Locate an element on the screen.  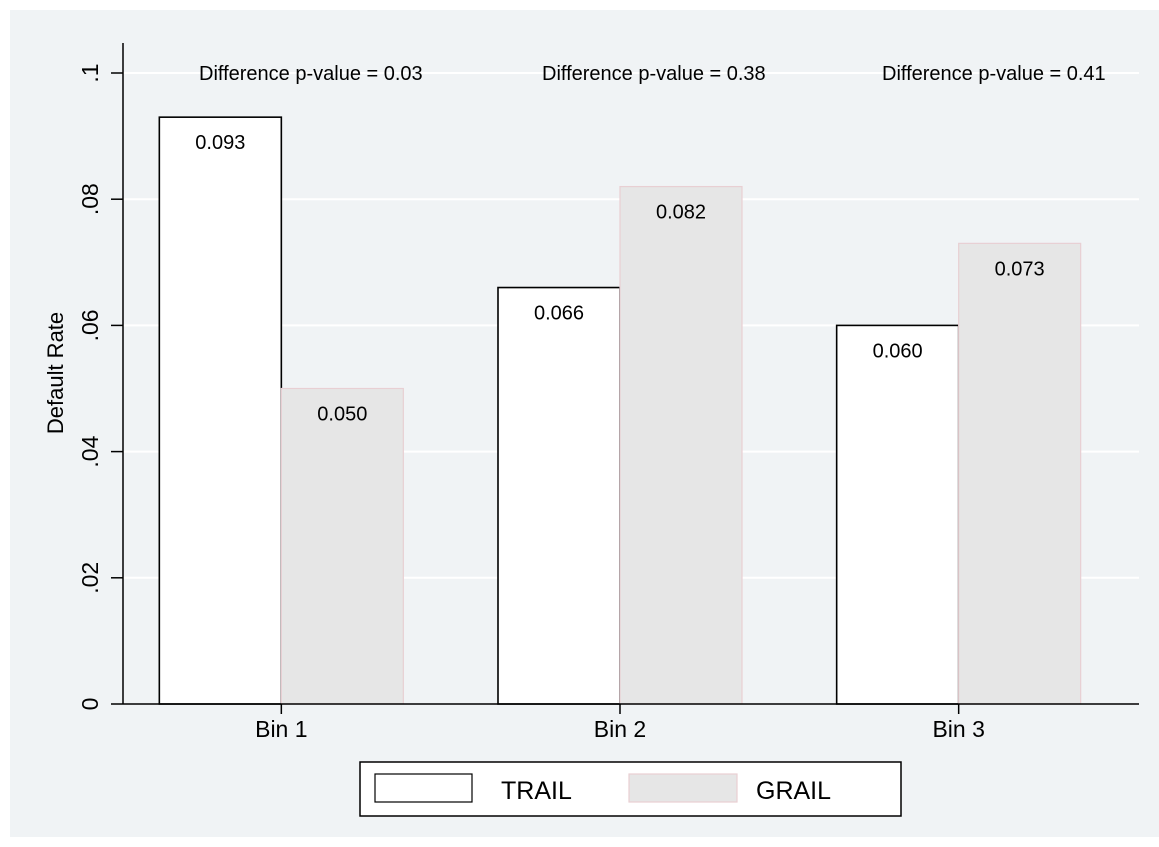
data-label: 0.050 is located at coordinates (342, 415).